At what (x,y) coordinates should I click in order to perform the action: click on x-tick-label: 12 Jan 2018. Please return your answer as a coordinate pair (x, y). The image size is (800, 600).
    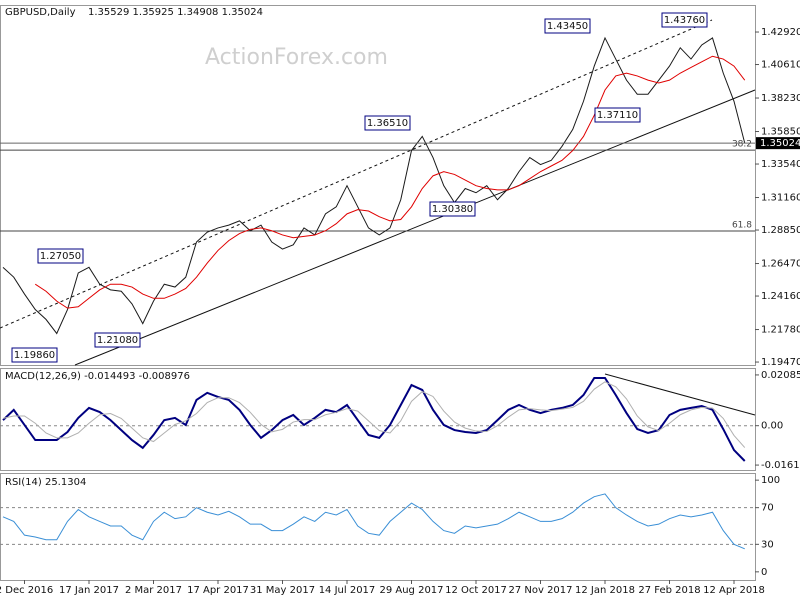
    Looking at the image, I should click on (605, 590).